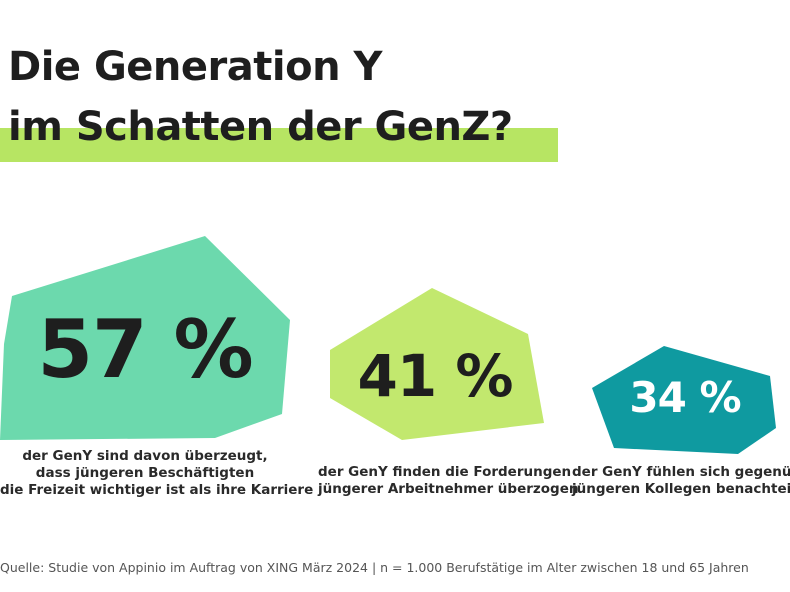  What do you see at coordinates (145, 349) in the screenshot?
I see `stat-1-value: 57 %` at bounding box center [145, 349].